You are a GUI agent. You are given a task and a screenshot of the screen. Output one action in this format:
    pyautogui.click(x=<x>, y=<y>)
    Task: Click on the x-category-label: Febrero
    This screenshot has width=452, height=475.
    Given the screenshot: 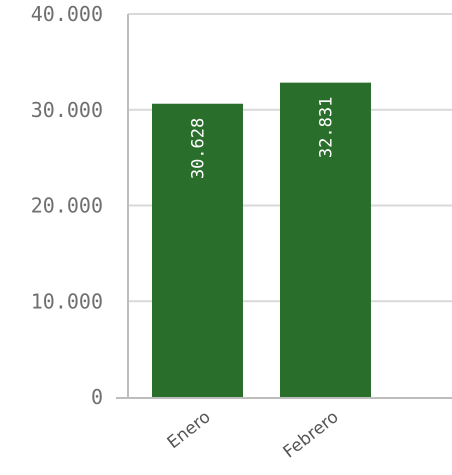 What is the action you would take?
    pyautogui.click(x=311, y=434)
    